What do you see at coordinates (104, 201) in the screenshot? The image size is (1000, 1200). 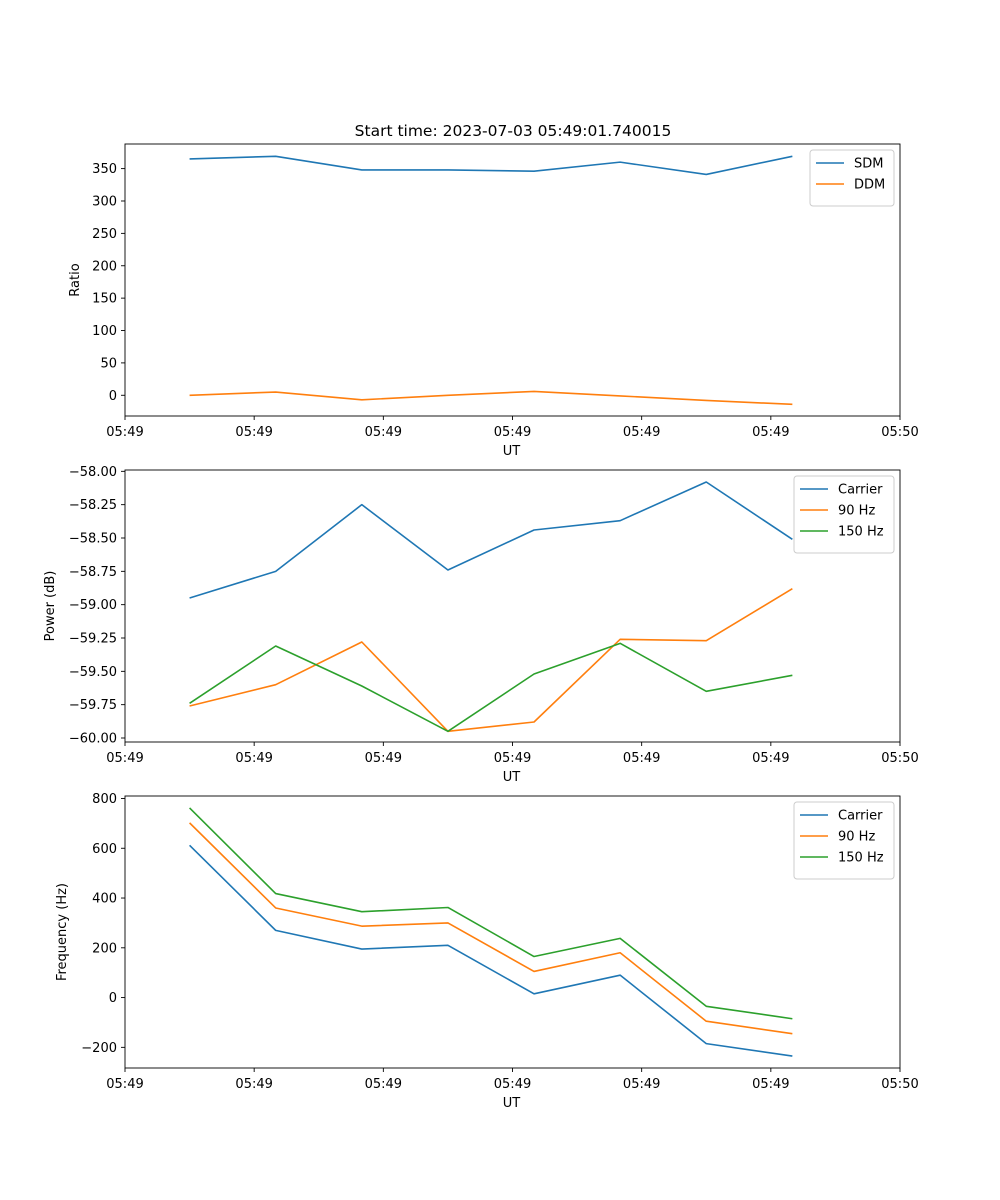 I see `y-tick-label: 300` at bounding box center [104, 201].